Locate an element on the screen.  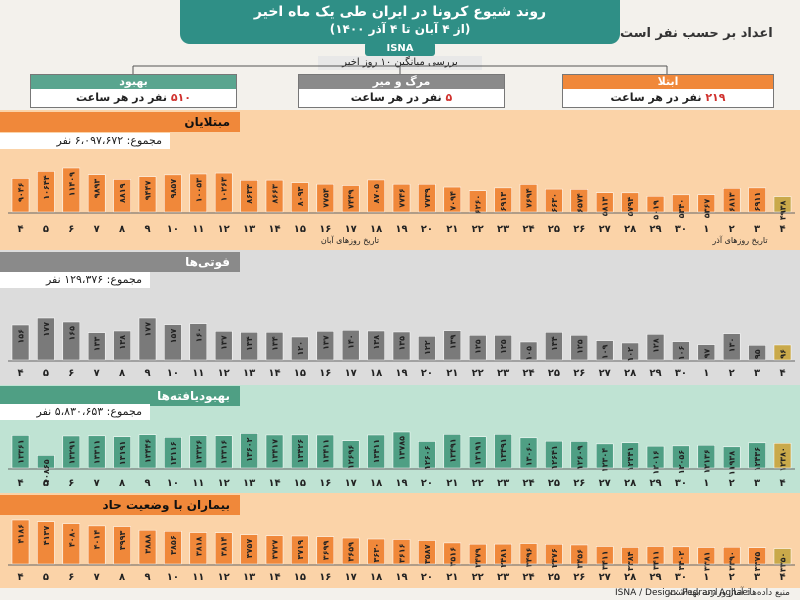
bar-value-label: ۹۶ is located at coordinates (783, 354).